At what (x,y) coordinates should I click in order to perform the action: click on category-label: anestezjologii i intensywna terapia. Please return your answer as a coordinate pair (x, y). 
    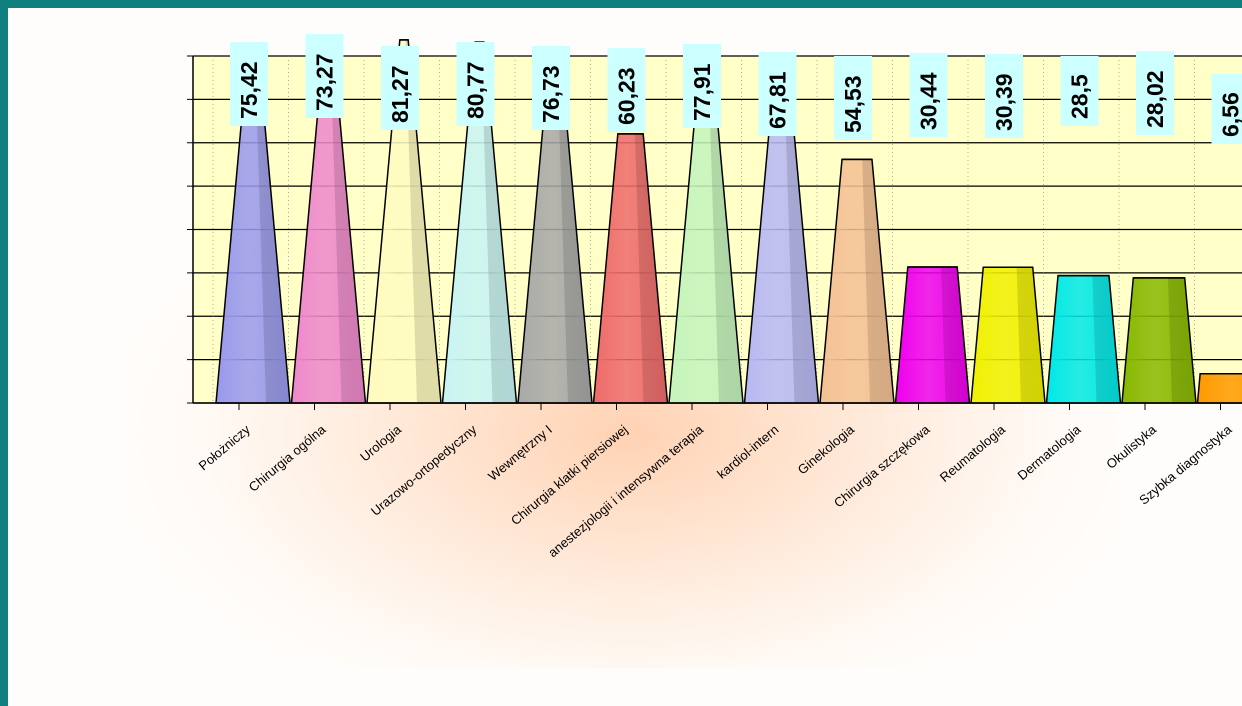
    Looking at the image, I should click on (625, 490).